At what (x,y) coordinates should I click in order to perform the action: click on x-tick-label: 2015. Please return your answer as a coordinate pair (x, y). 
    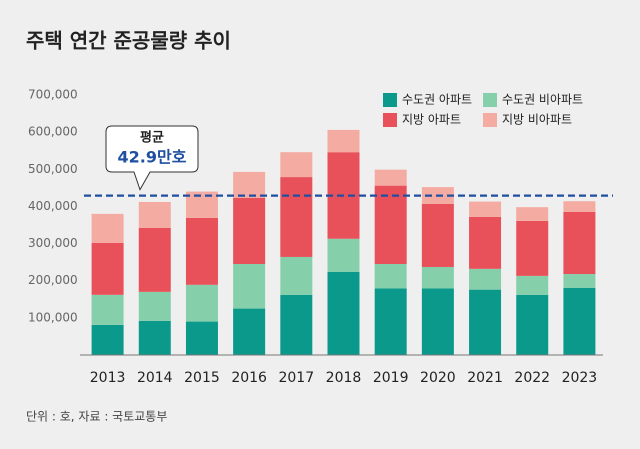
    Looking at the image, I should click on (202, 378).